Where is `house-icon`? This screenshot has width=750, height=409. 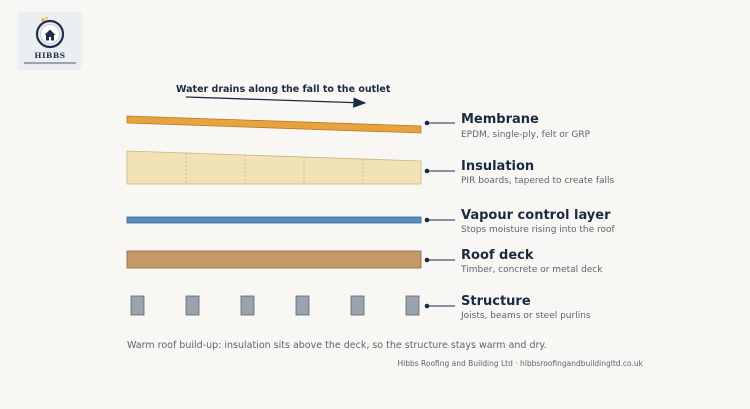
house-icon is located at coordinates (50, 32).